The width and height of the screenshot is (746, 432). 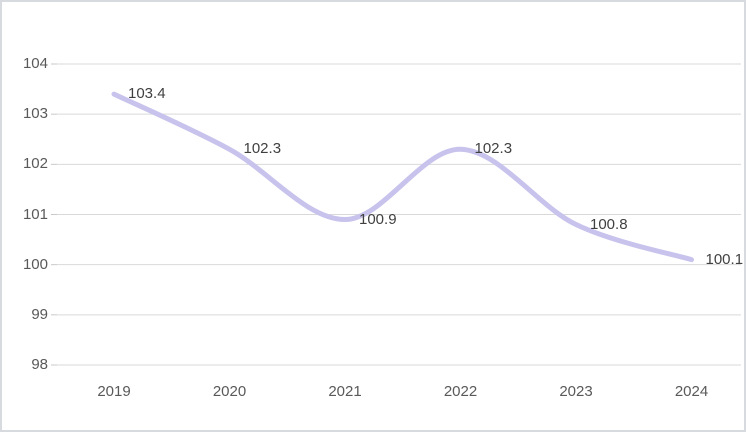 I want to click on x-axis-tick-label: 2023, so click(x=576, y=391).